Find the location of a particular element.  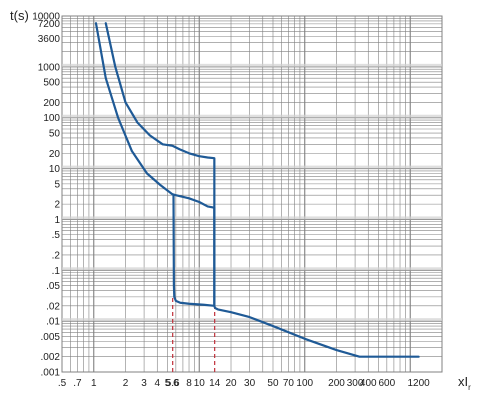

x-axis-title: xIr is located at coordinates (464, 383).